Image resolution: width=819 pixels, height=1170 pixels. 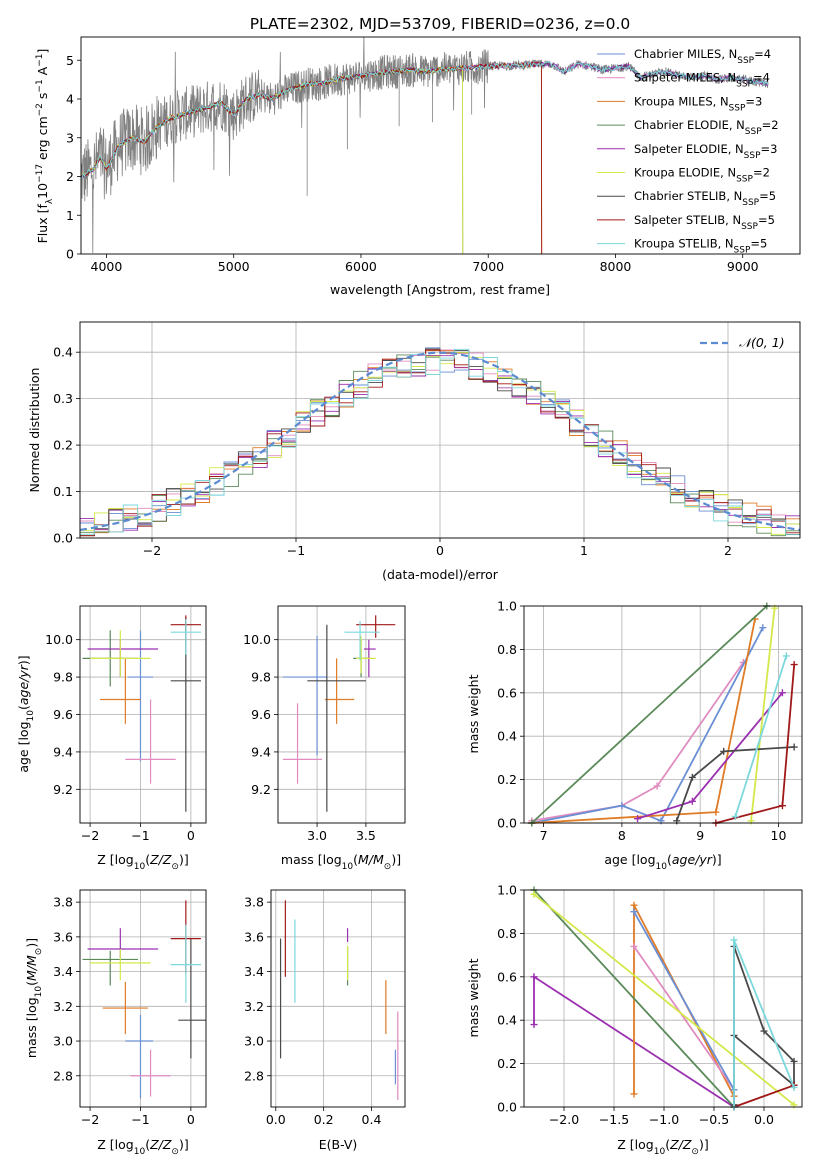 I want to click on label-part: Chabrier MILES, N, so click(x=685, y=54).